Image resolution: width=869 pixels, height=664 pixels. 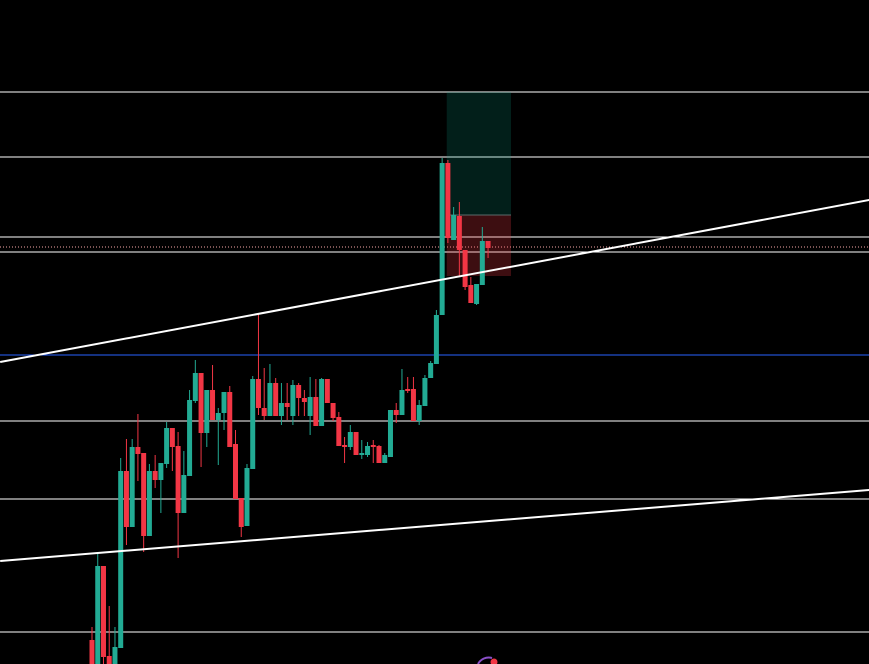 What do you see at coordinates (479, 184) in the screenshot?
I see `long-position-tool` at bounding box center [479, 184].